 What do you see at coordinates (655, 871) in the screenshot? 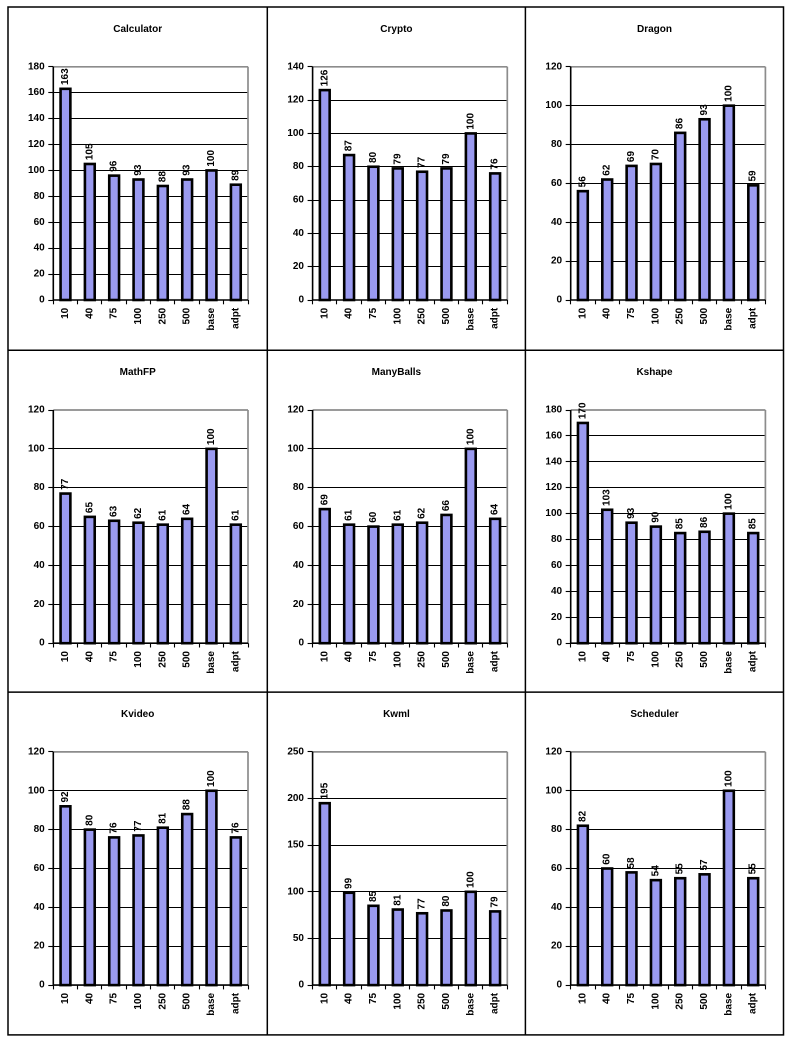
I see `svg-text: 54` at bounding box center [655, 871].